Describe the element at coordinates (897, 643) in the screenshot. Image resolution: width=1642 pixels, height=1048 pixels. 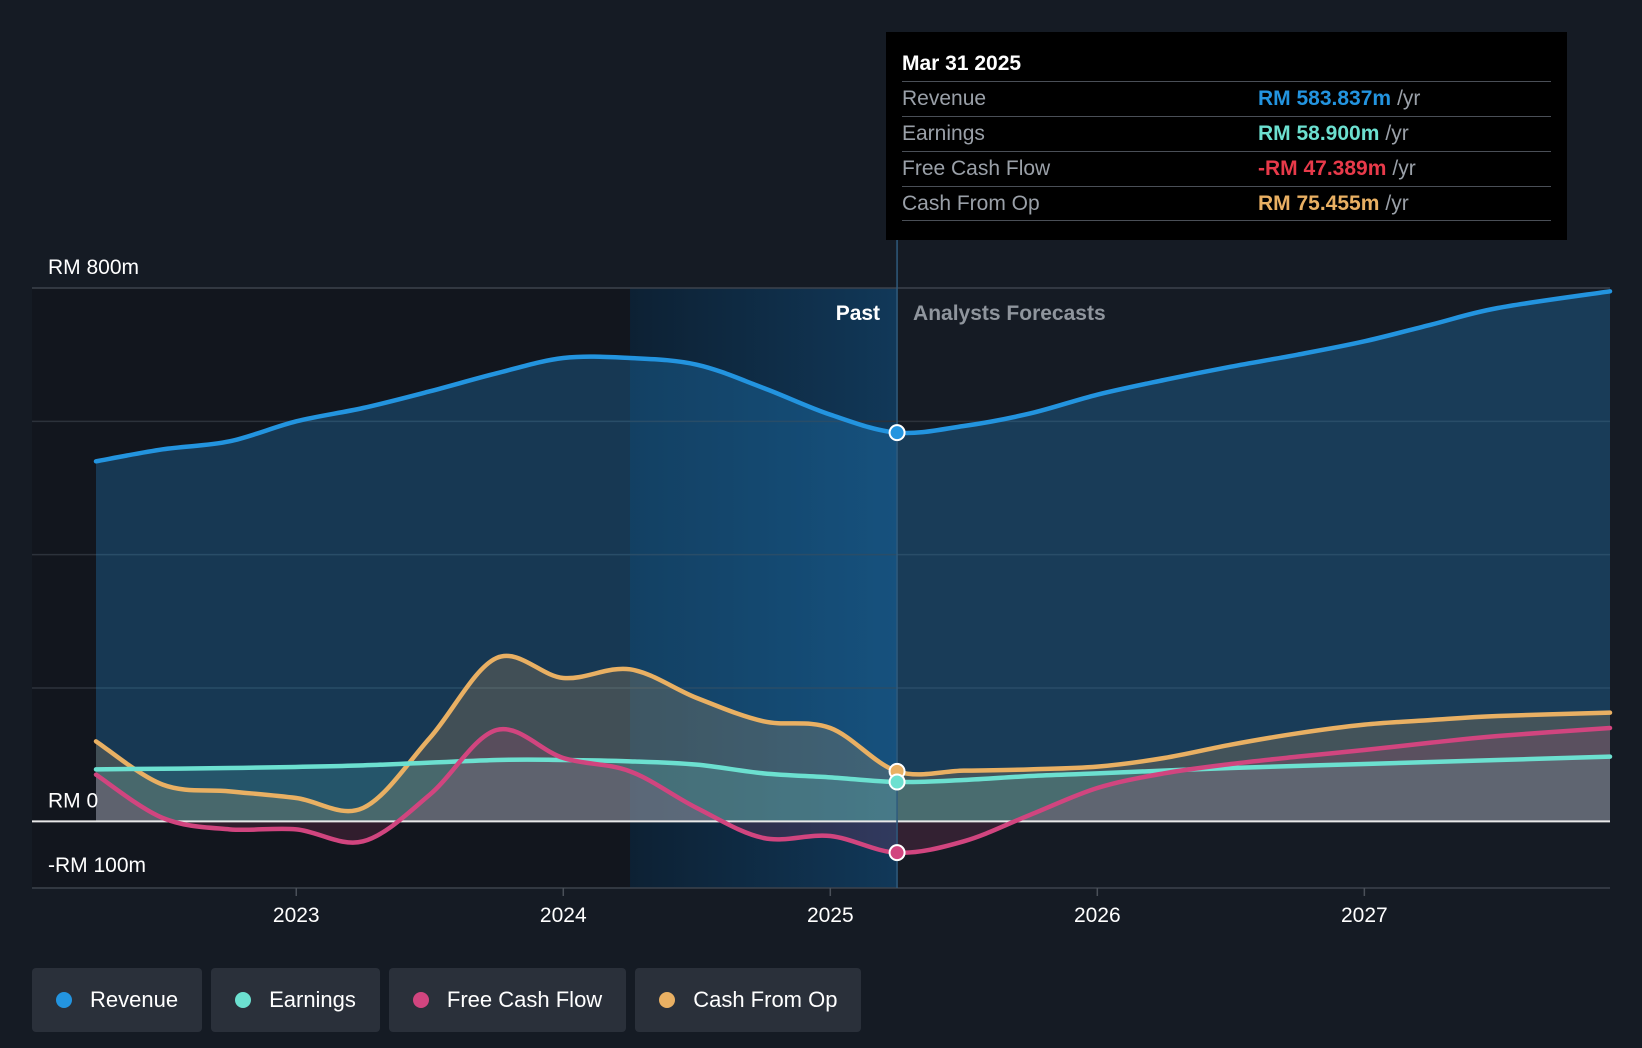
I see `hover-markers` at that location.